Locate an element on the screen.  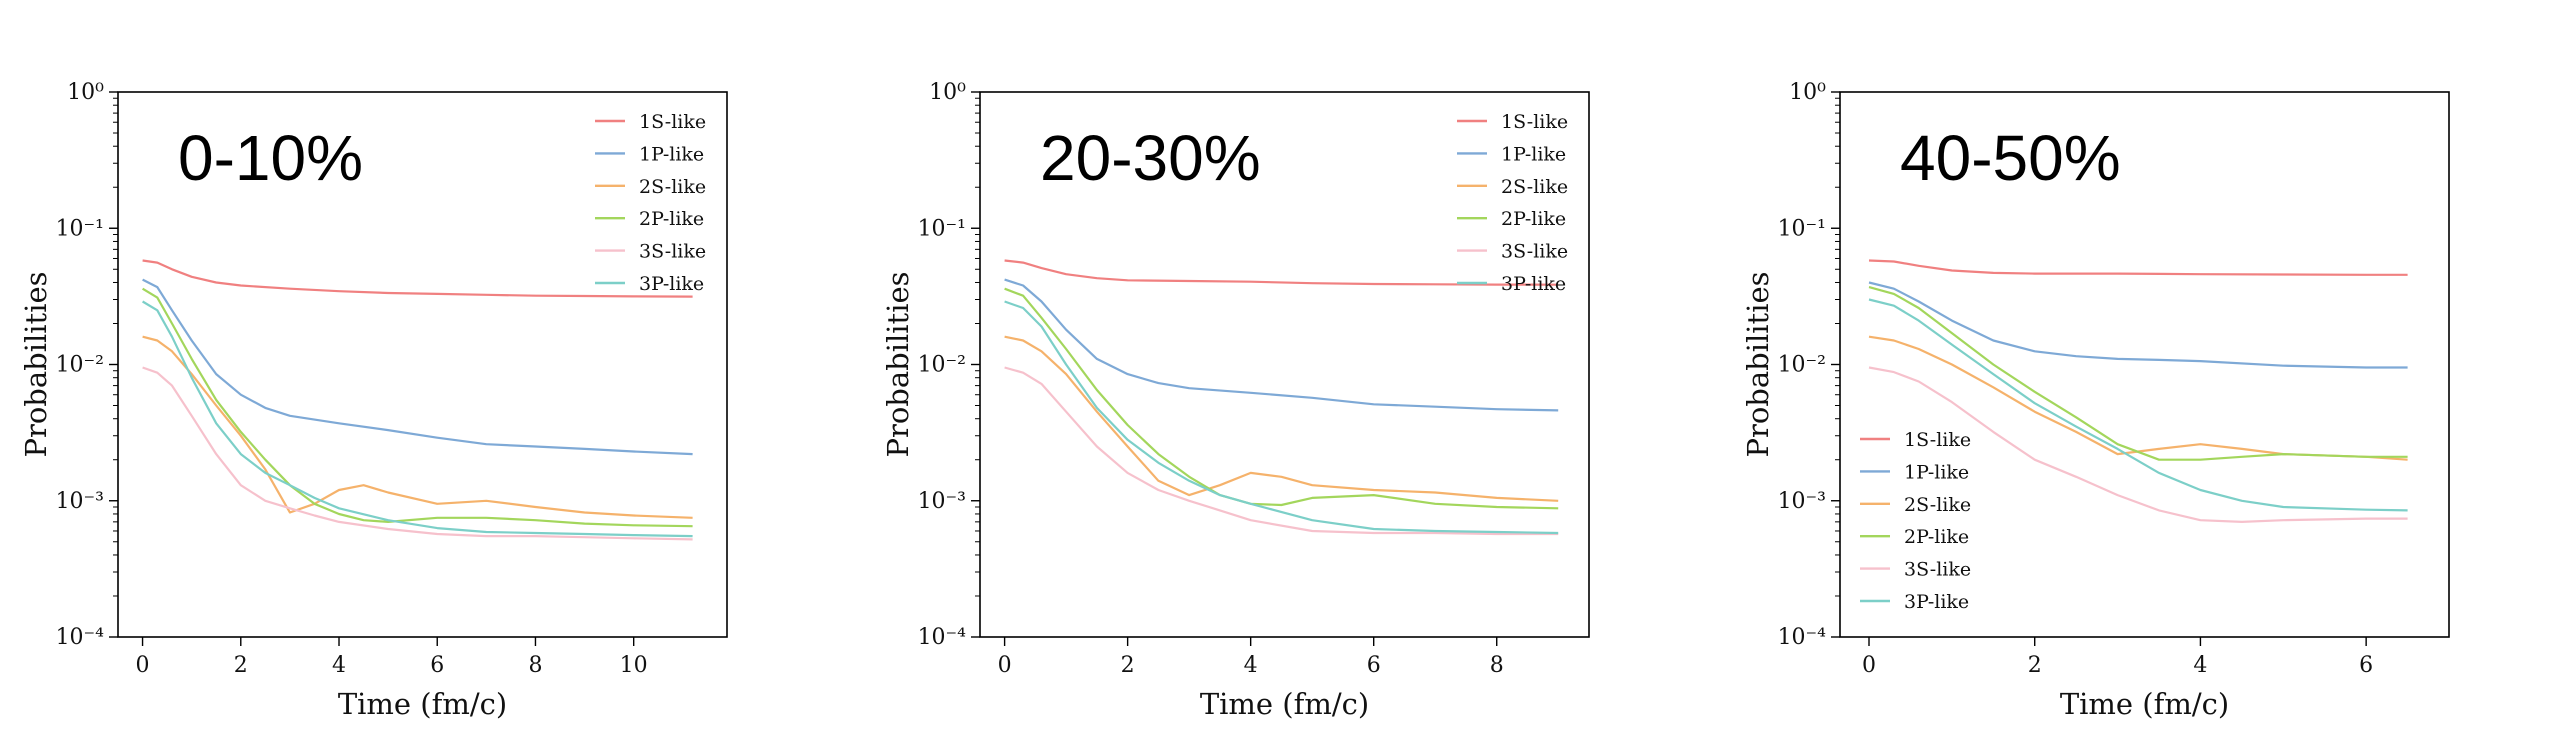
centrality-label: 40-50% is located at coordinates (2010, 158).